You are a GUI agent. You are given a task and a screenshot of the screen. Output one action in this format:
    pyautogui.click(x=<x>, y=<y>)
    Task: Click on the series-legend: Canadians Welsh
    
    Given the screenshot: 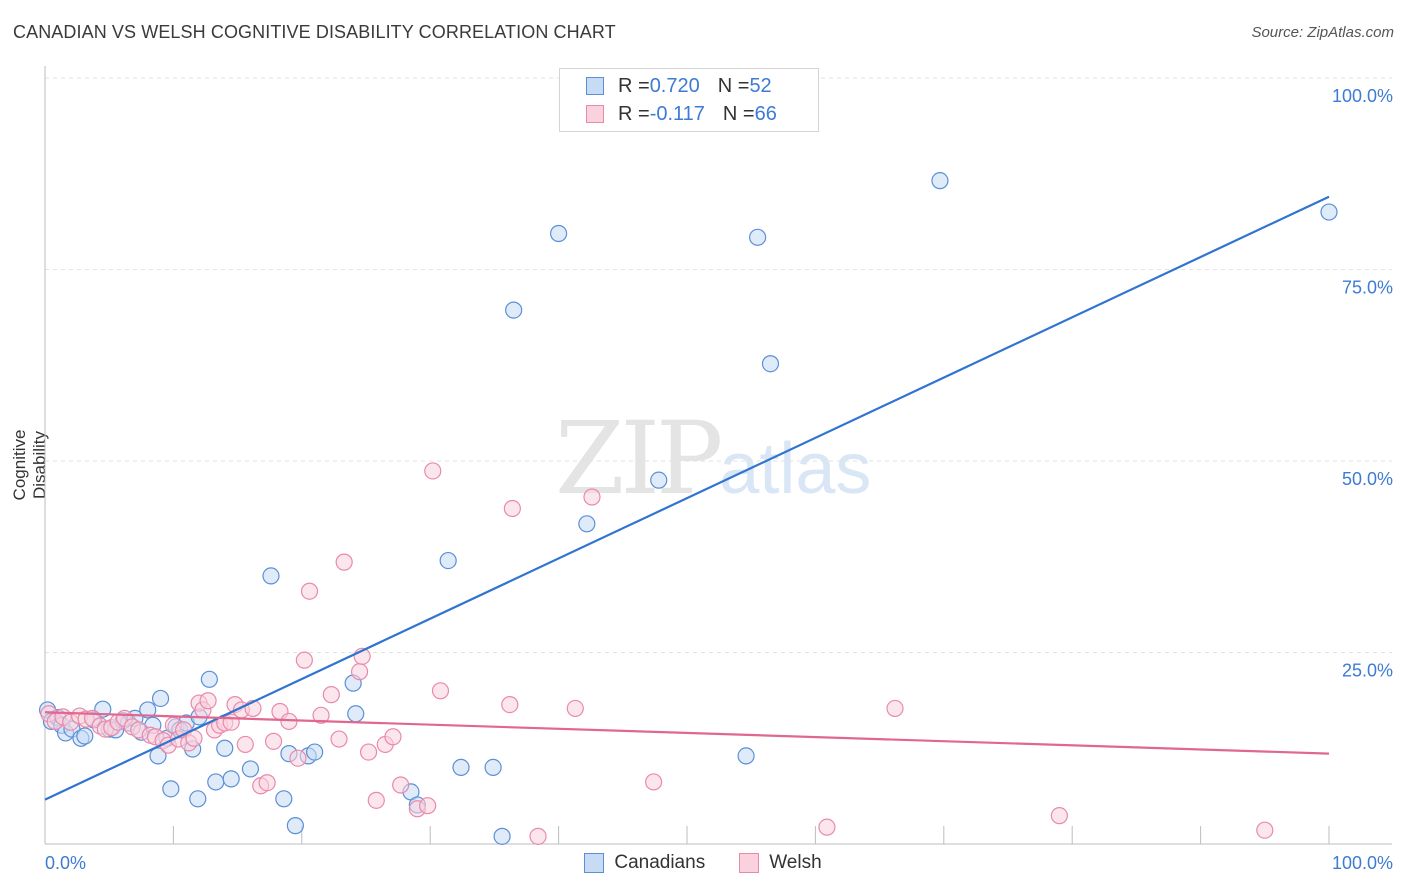 What is the action you would take?
    pyautogui.click(x=703, y=863)
    